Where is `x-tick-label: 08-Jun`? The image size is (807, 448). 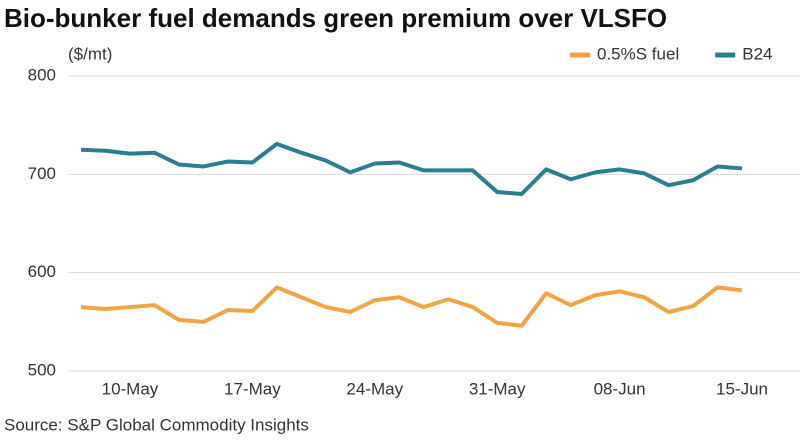
x-tick-label: 08-Jun is located at coordinates (620, 388).